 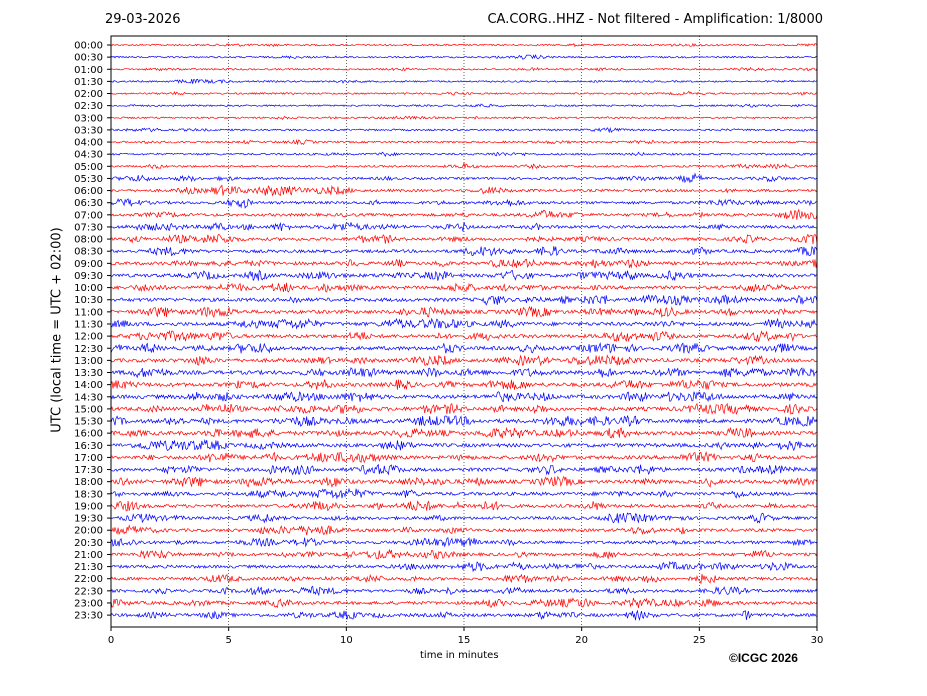 I want to click on y-tick-label: 06:30, so click(x=88, y=203).